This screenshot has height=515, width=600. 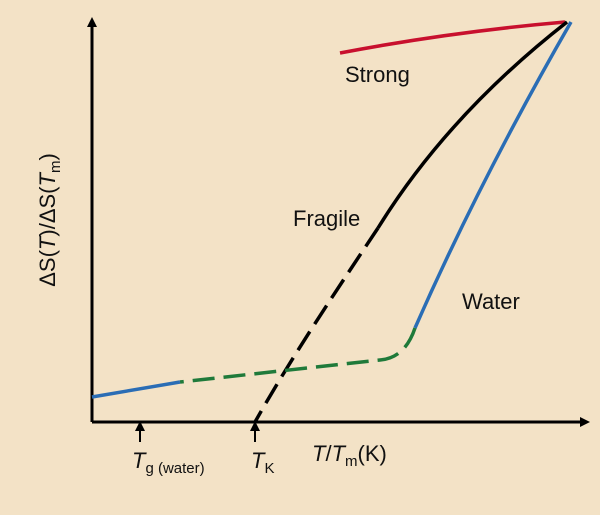 I want to click on x-label-part: (K), so click(x=372, y=453).